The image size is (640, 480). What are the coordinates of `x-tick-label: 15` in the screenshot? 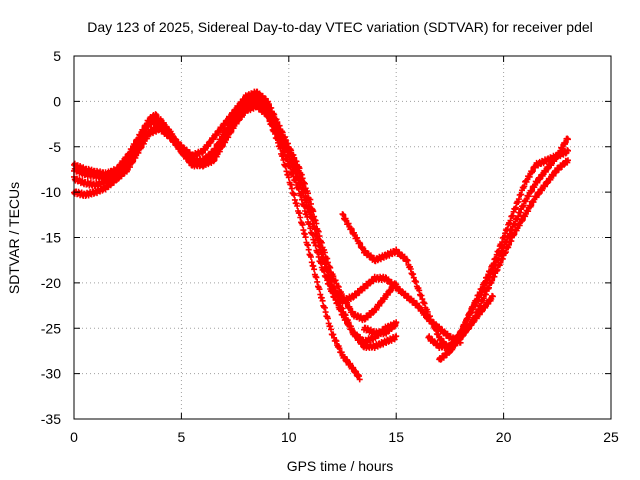 It's located at (396, 437).